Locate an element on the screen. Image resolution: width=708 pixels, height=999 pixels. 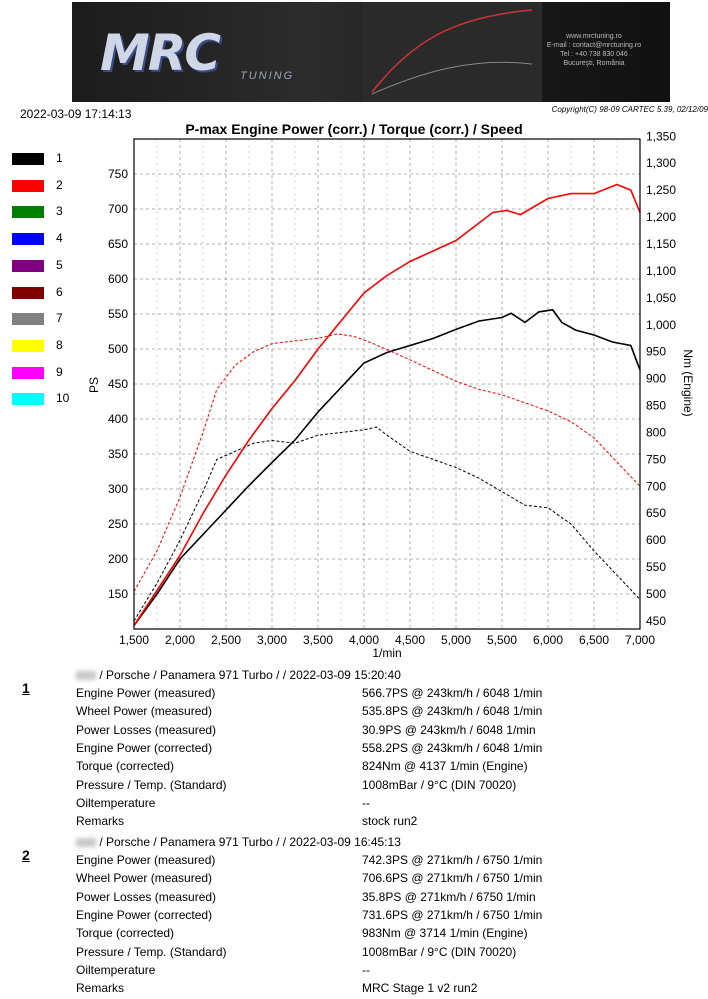
y-tick-label: 200 is located at coordinates (118, 559).